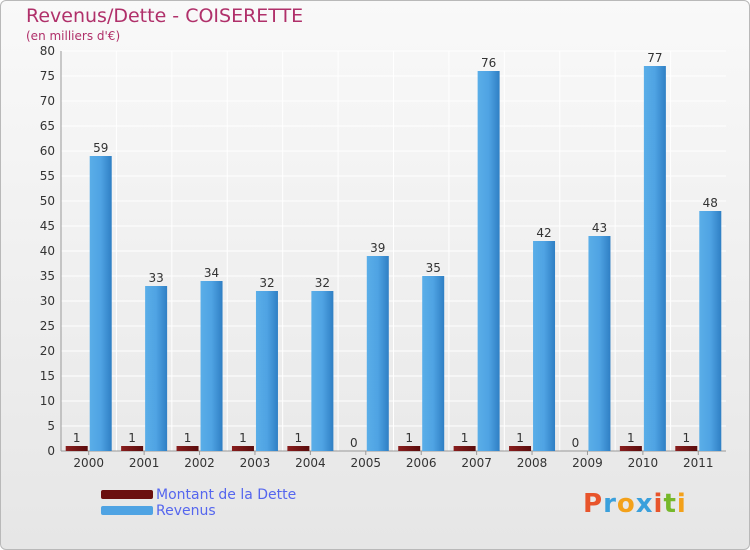 Image resolution: width=750 pixels, height=550 pixels. What do you see at coordinates (47, 251) in the screenshot?
I see `y-tick-label: 40` at bounding box center [47, 251].